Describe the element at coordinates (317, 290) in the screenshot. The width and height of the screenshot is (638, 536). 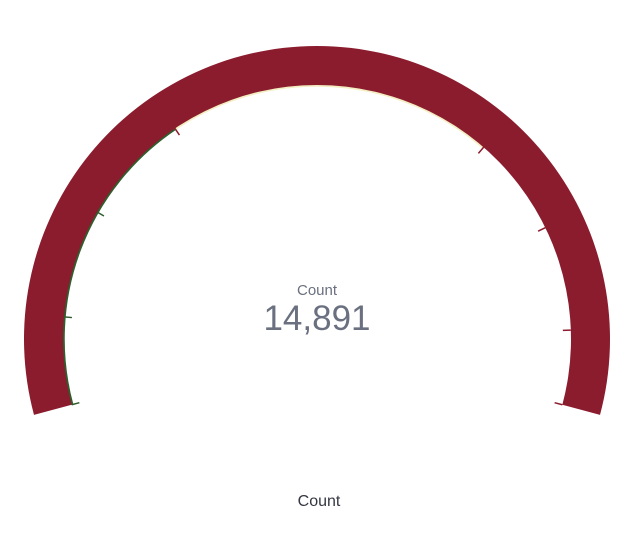
I see `gauge-metric-label: Count` at that location.